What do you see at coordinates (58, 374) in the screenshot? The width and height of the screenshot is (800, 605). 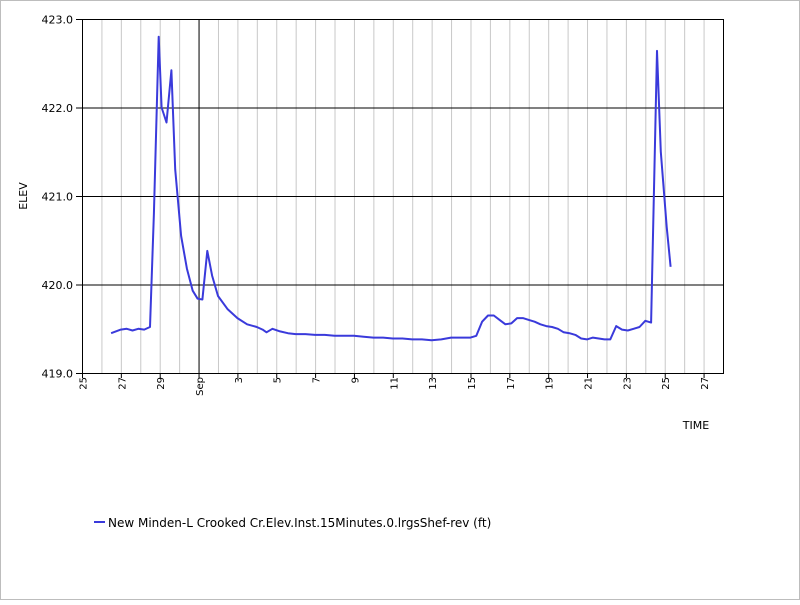 I see `y-tick-label: 419.0` at bounding box center [58, 374].